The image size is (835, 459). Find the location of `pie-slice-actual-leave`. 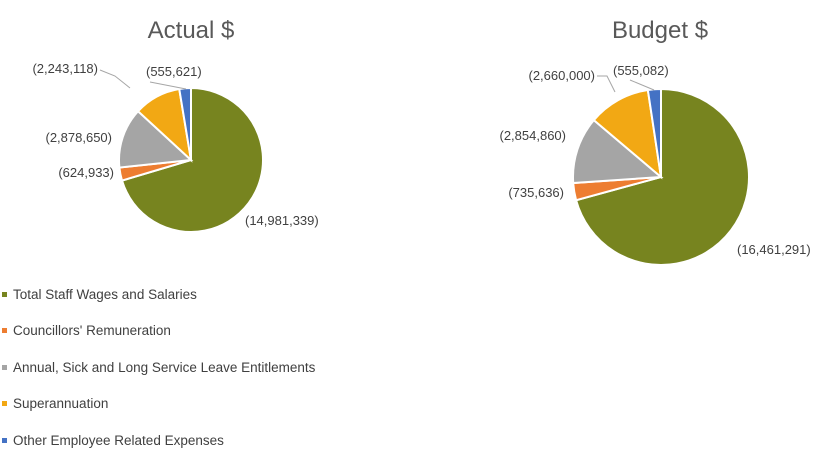

pie-slice-actual-leave is located at coordinates (156, 139).